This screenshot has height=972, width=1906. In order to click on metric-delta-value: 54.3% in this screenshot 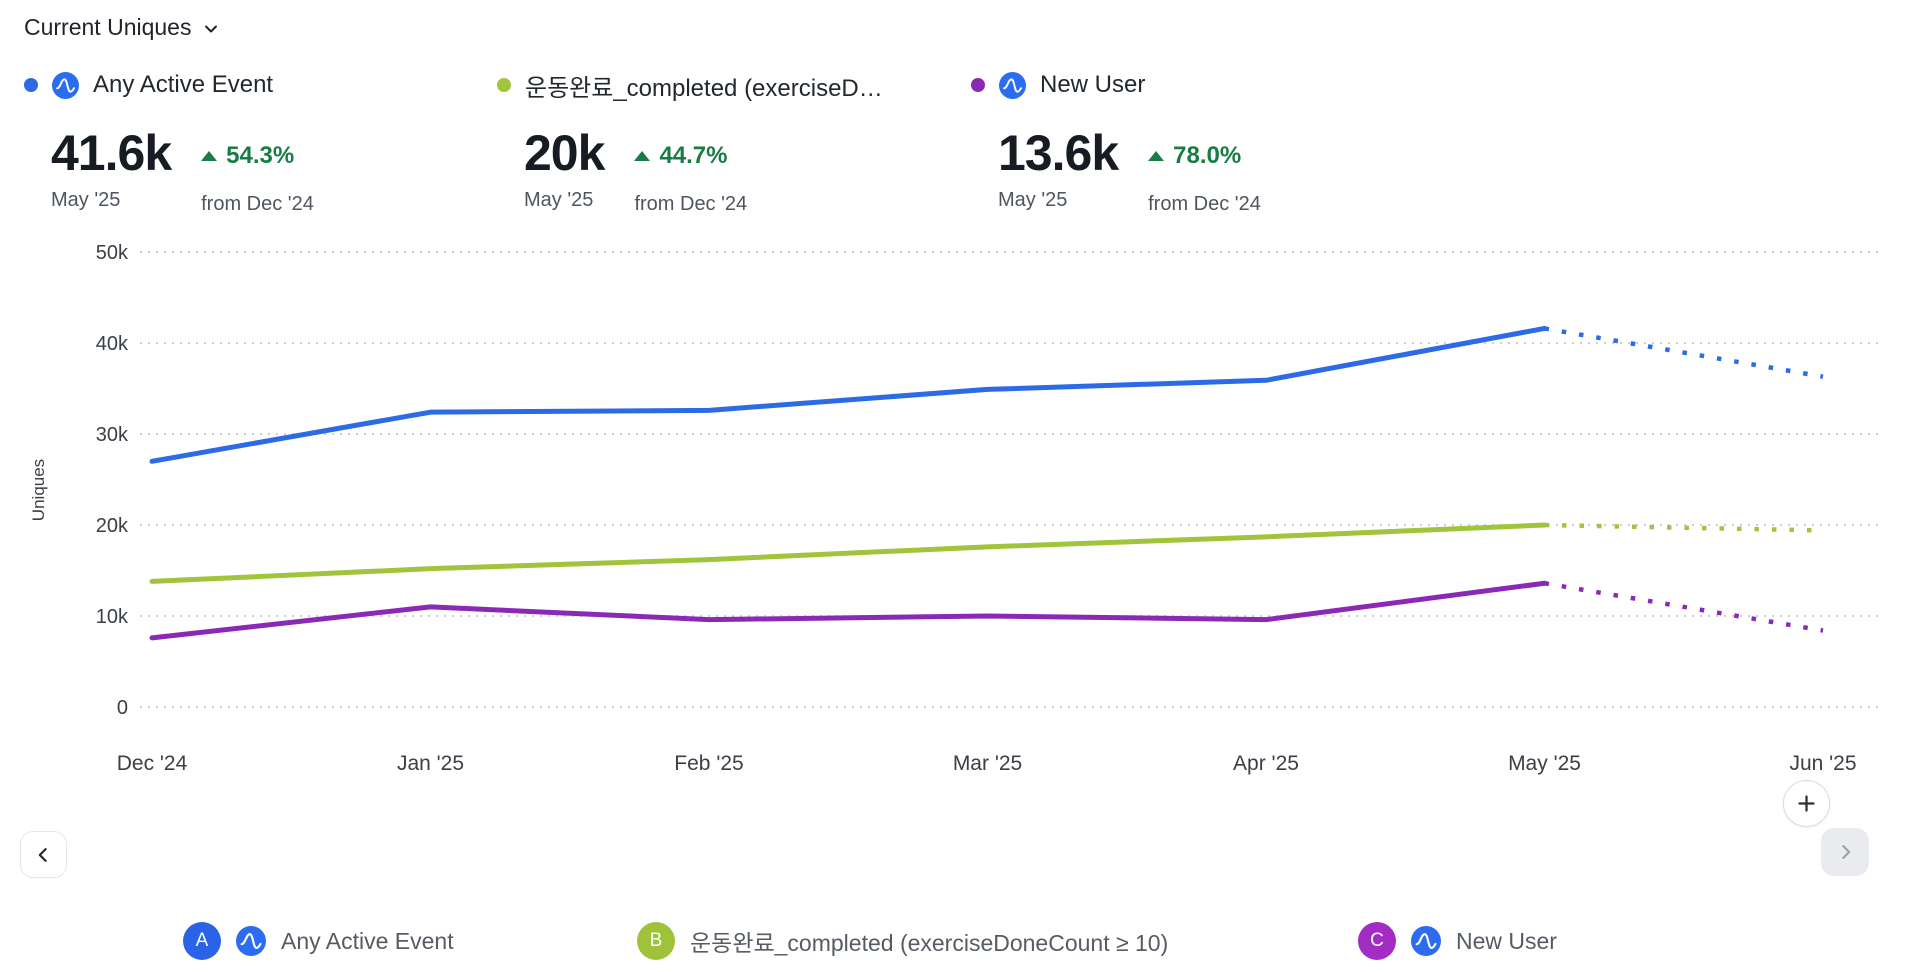, I will do `click(260, 155)`.